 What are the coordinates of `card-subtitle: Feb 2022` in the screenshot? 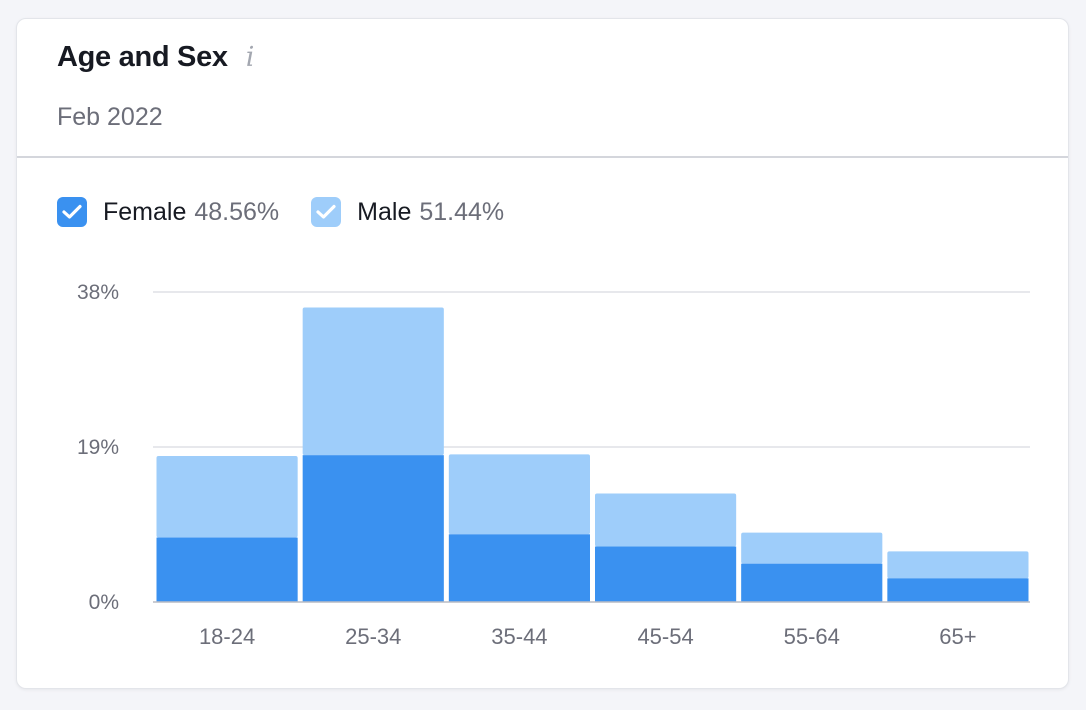 It's located at (110, 117).